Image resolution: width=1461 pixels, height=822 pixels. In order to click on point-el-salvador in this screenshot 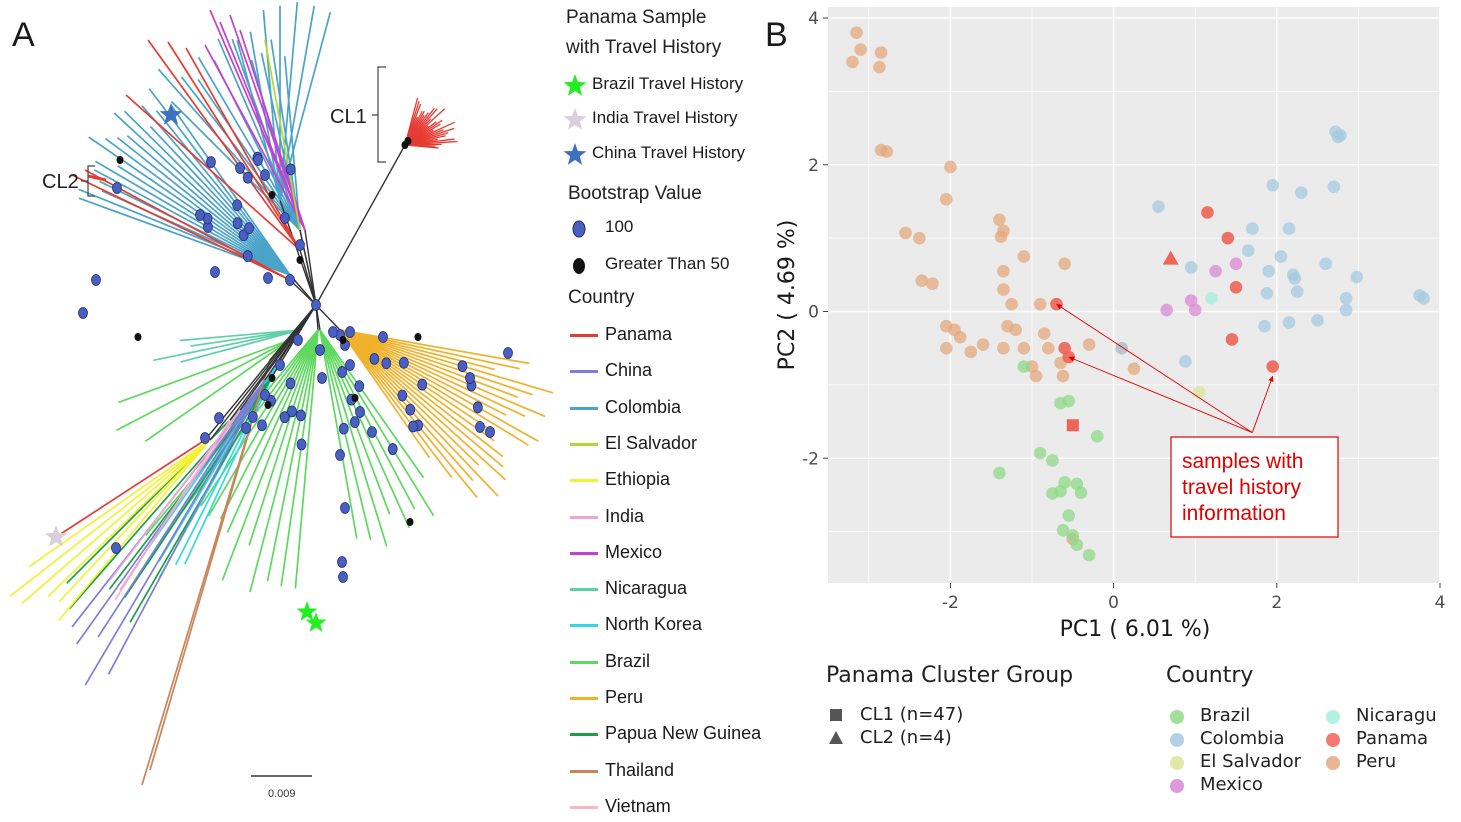, I will do `click(1199, 392)`.